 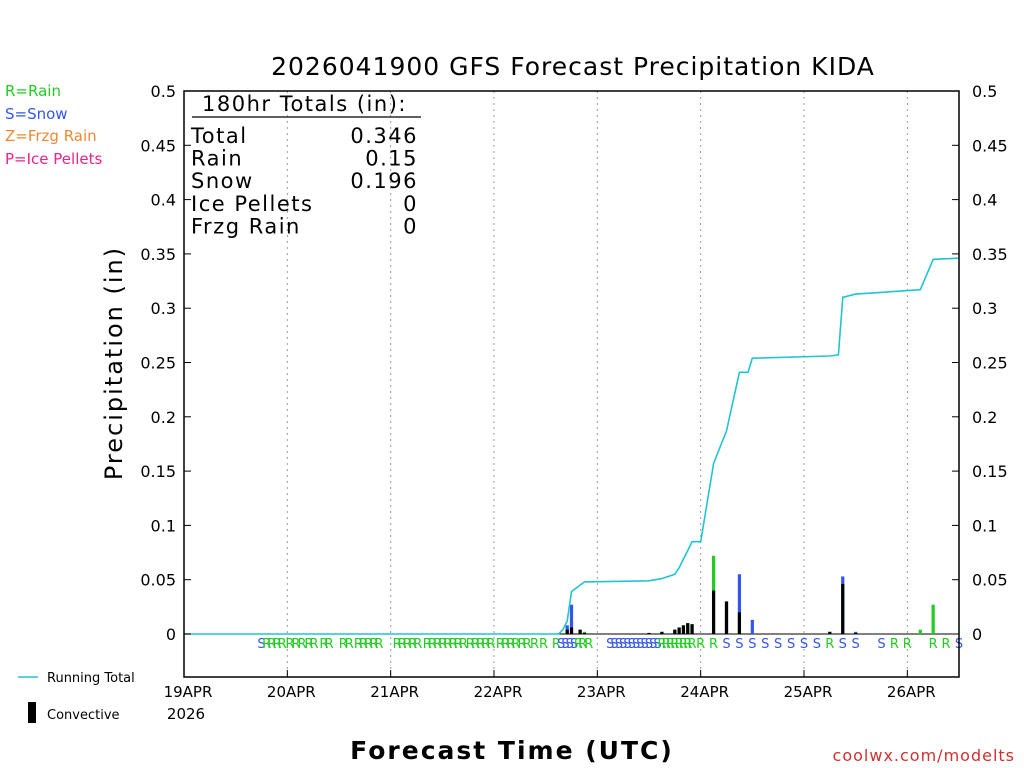 I want to click on credit-text: coolwx.com/modelts, so click(x=924, y=755).